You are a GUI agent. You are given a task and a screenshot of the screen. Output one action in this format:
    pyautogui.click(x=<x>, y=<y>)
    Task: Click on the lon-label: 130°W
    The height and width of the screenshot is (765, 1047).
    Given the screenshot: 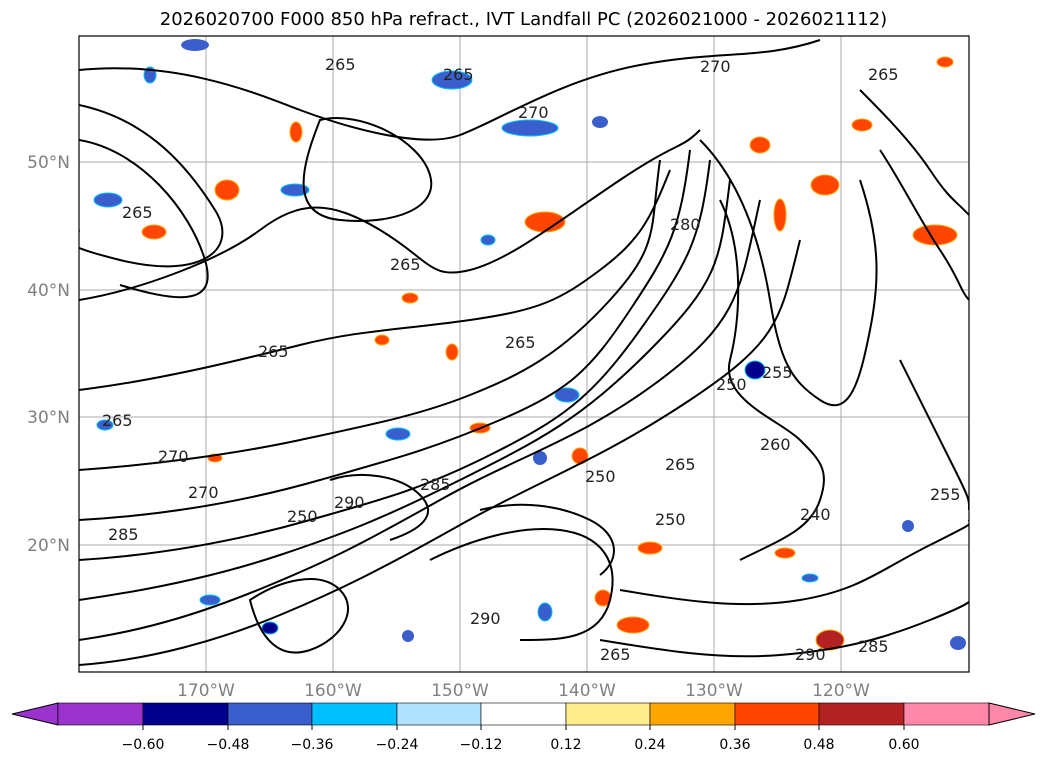 What is the action you would take?
    pyautogui.click(x=714, y=691)
    